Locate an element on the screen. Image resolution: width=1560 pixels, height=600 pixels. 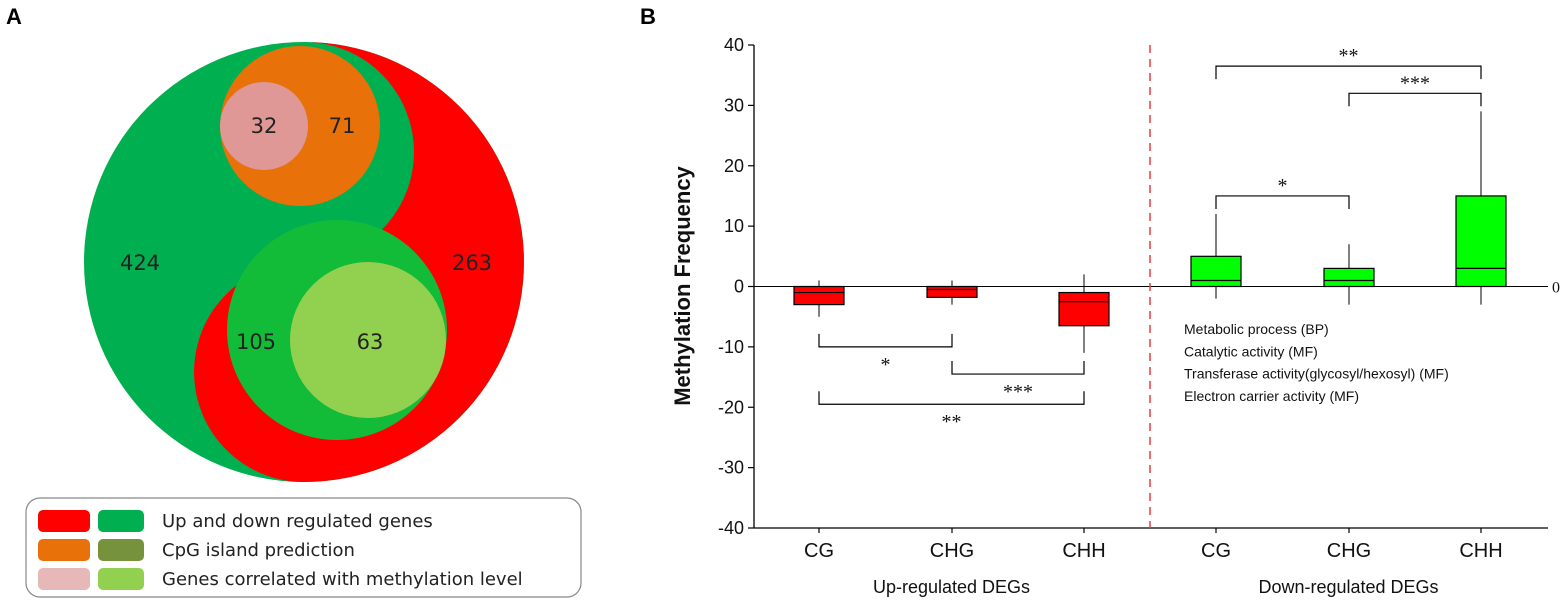
y-axis-label: Methylation Frequency is located at coordinates (682, 285).